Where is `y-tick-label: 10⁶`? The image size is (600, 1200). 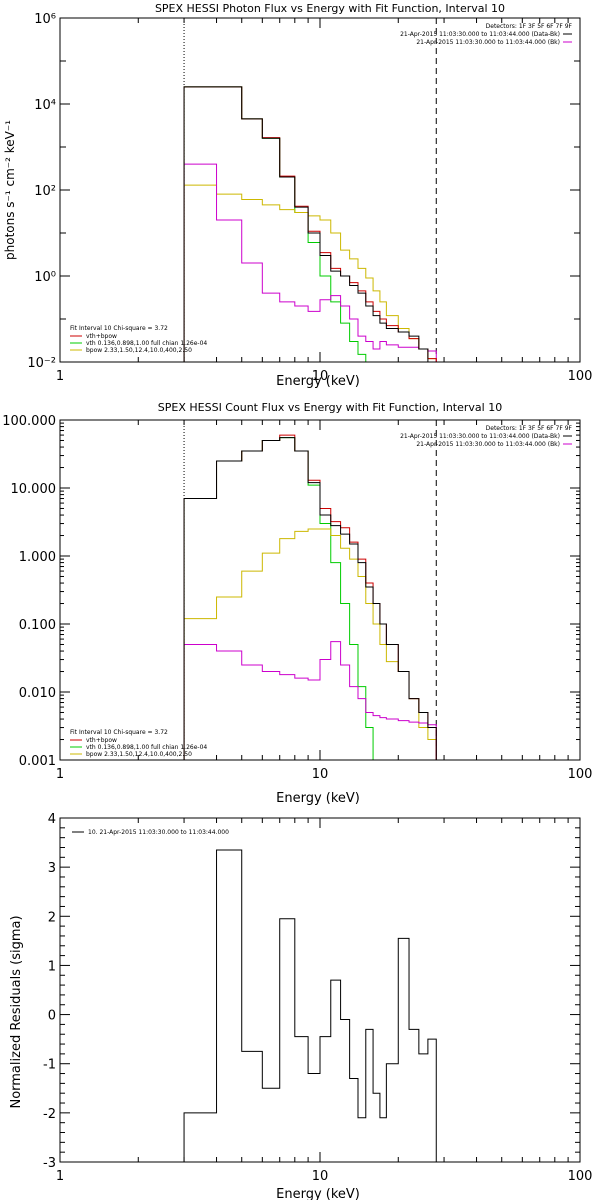
y-tick-label: 10⁶ is located at coordinates (45, 19).